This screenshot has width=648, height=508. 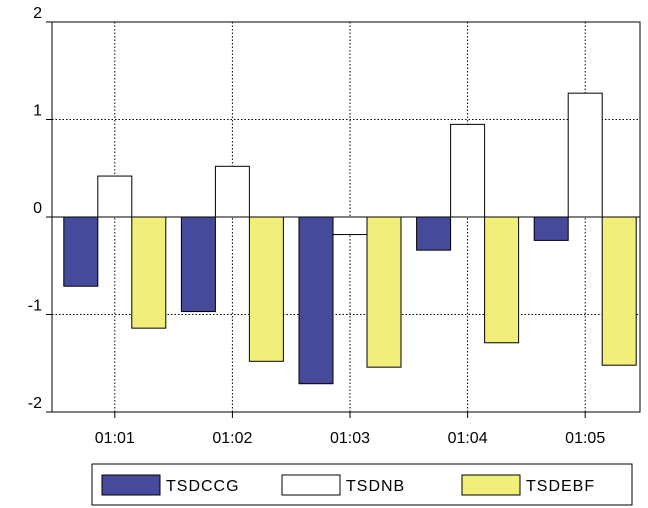 What do you see at coordinates (560, 486) in the screenshot?
I see `legend-label-tsdebf: TSDEBF` at bounding box center [560, 486].